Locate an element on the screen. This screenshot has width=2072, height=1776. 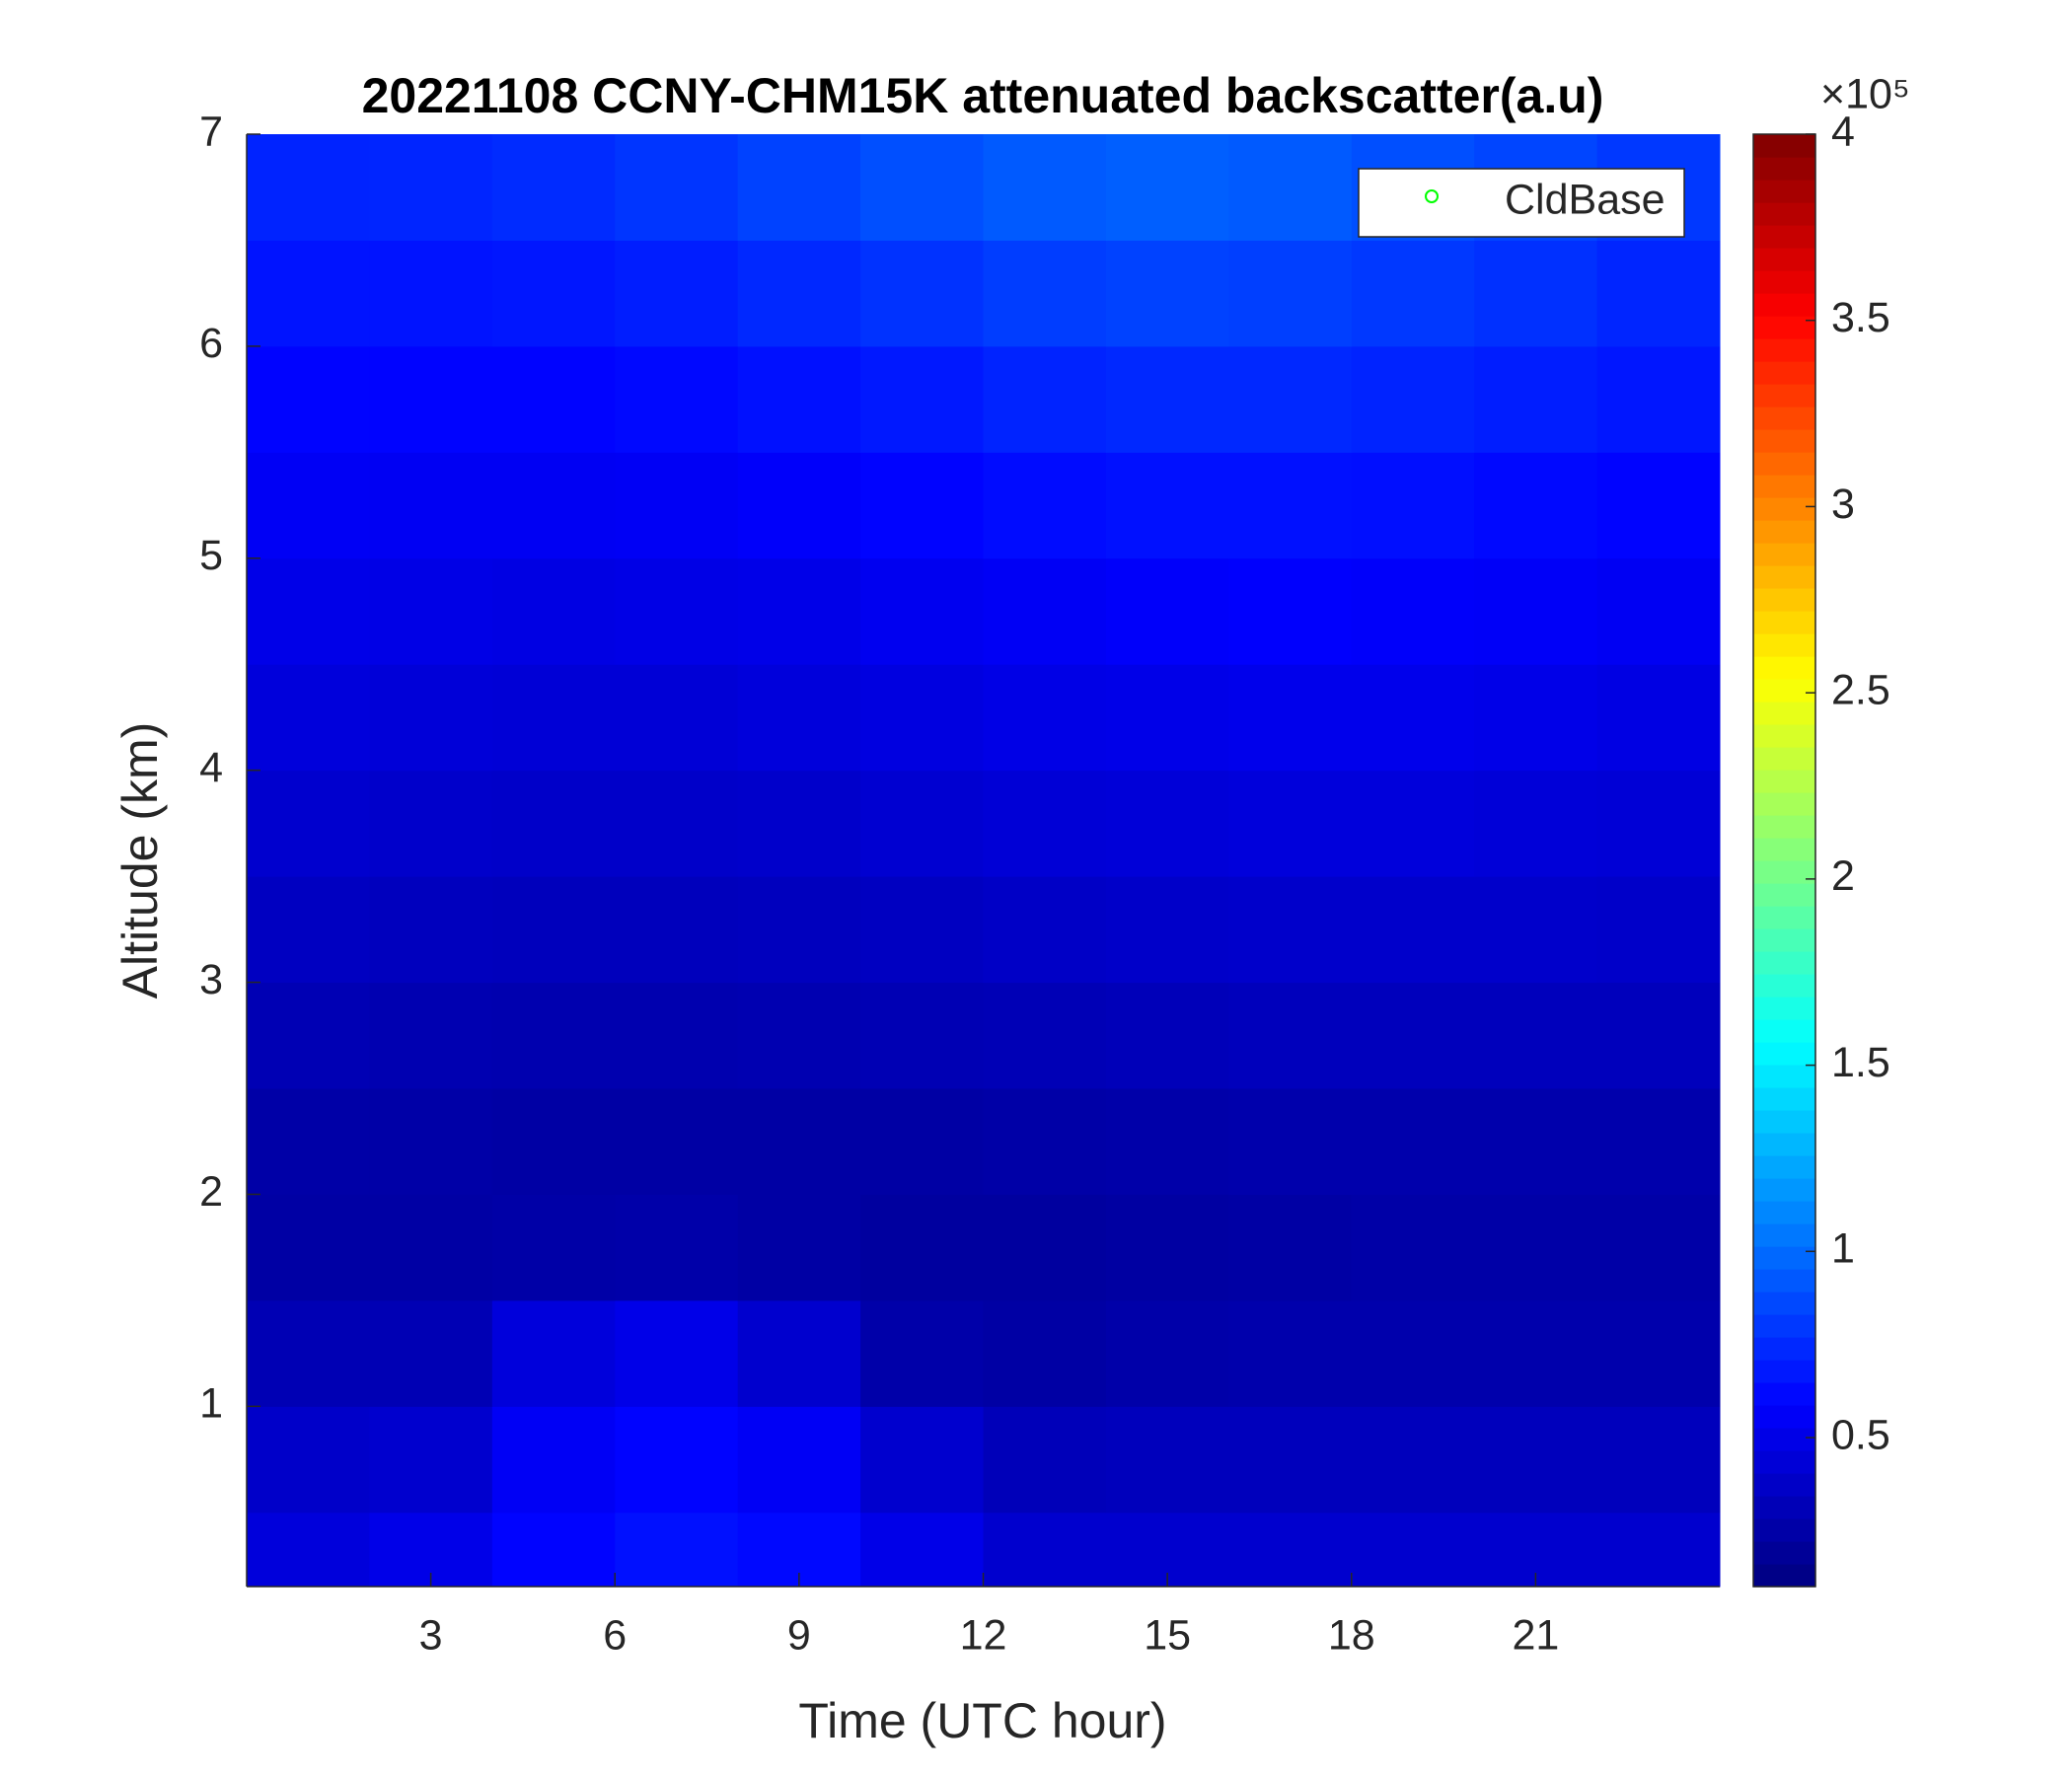
colorbar-tick-label: 3 is located at coordinates (1843, 505).